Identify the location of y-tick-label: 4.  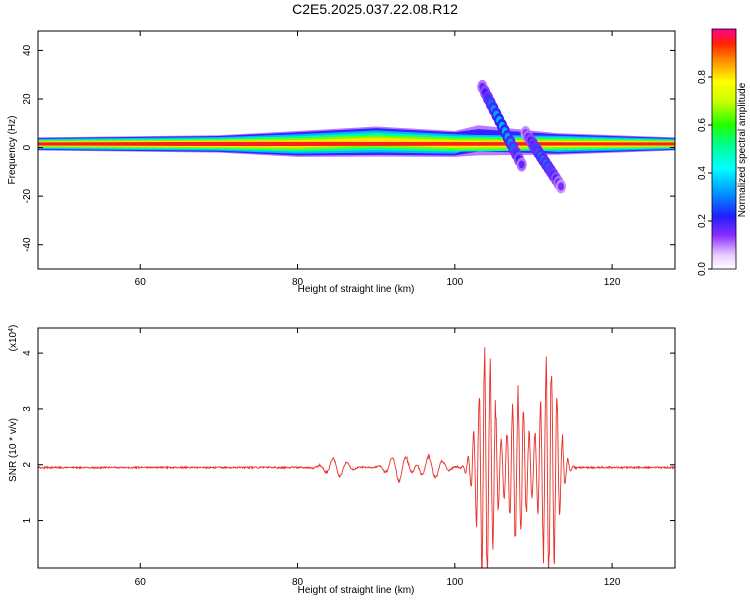
(27, 353).